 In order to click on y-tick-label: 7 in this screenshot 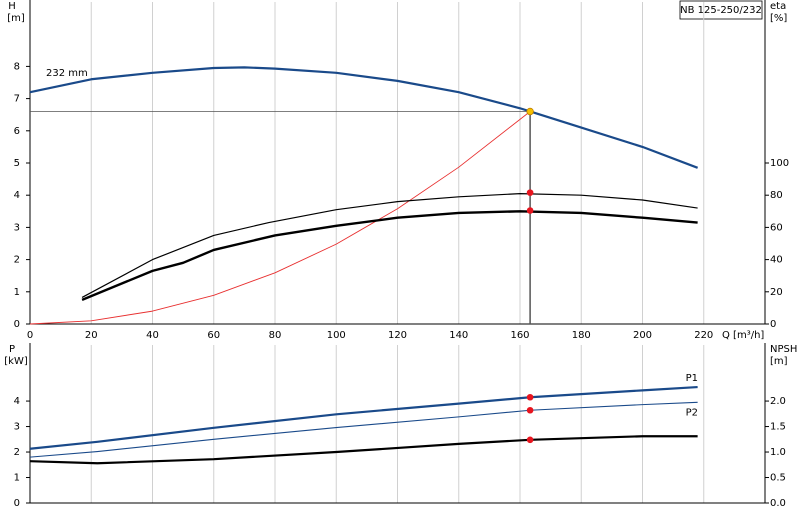, I will do `click(17, 99)`.